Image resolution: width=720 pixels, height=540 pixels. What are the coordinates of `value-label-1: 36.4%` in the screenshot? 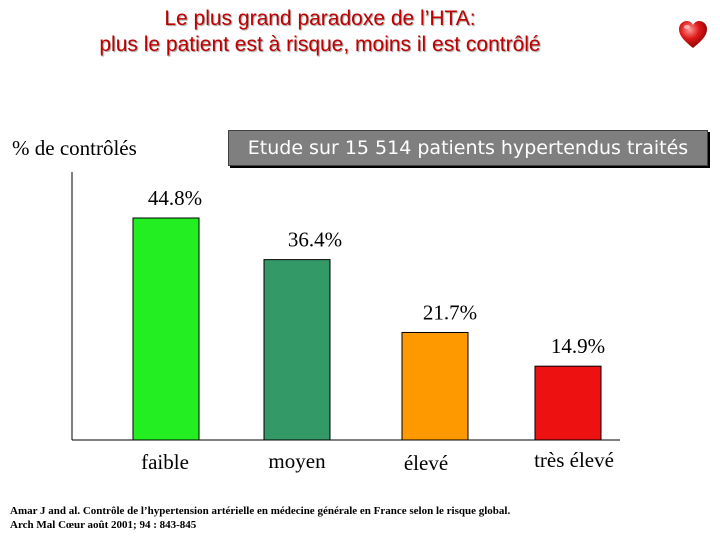 It's located at (315, 240).